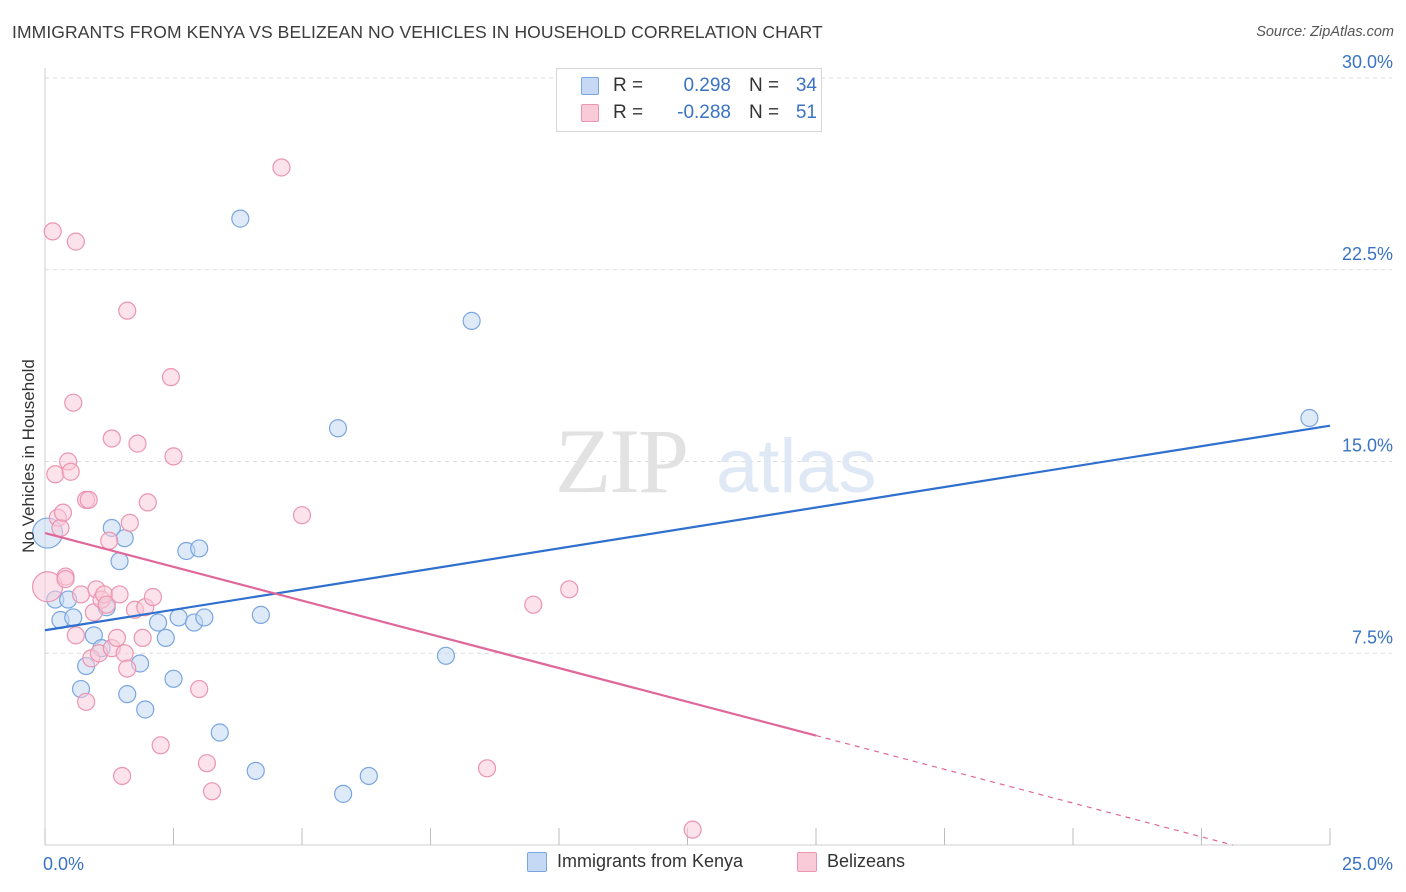 The height and width of the screenshot is (892, 1406). Describe the element at coordinates (63, 864) in the screenshot. I see `x-tick-label: 0.0%` at that location.